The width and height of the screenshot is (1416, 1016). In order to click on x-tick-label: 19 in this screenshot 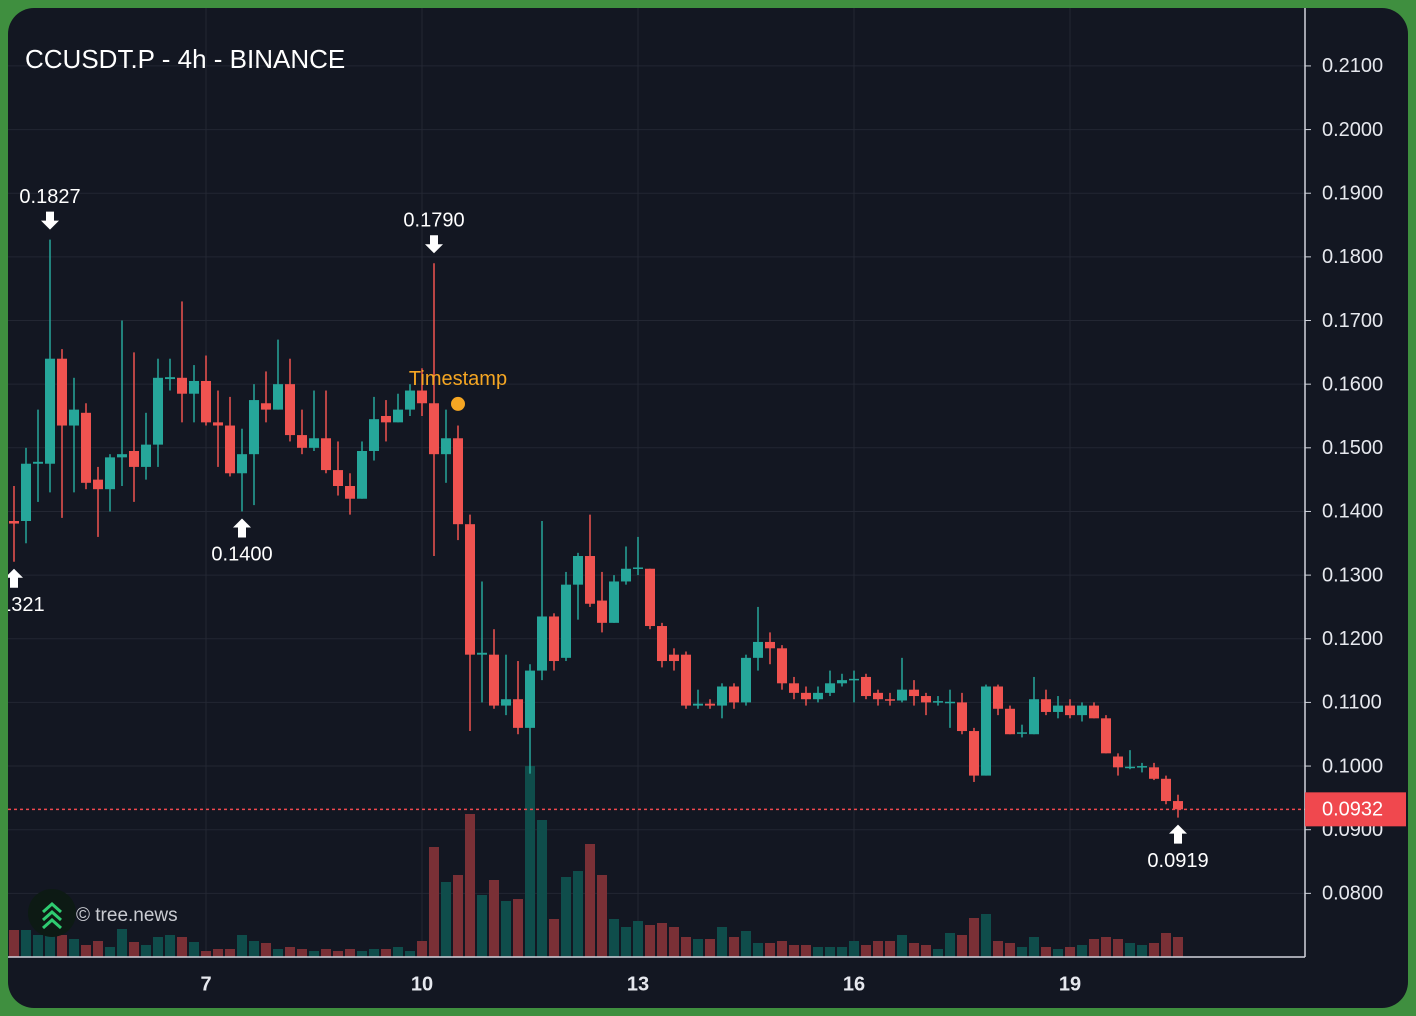, I will do `click(1070, 984)`.